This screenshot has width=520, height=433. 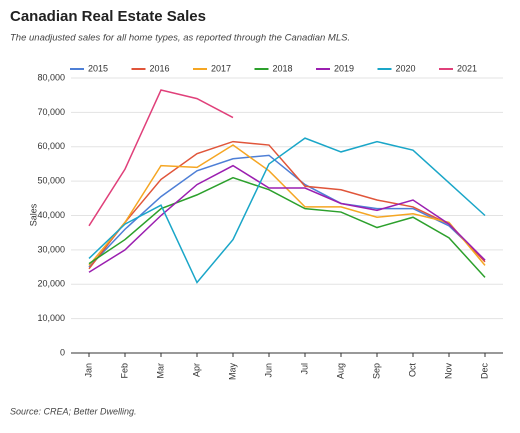 I want to click on source: Source: CREA; Better Dwelling., so click(x=73, y=411).